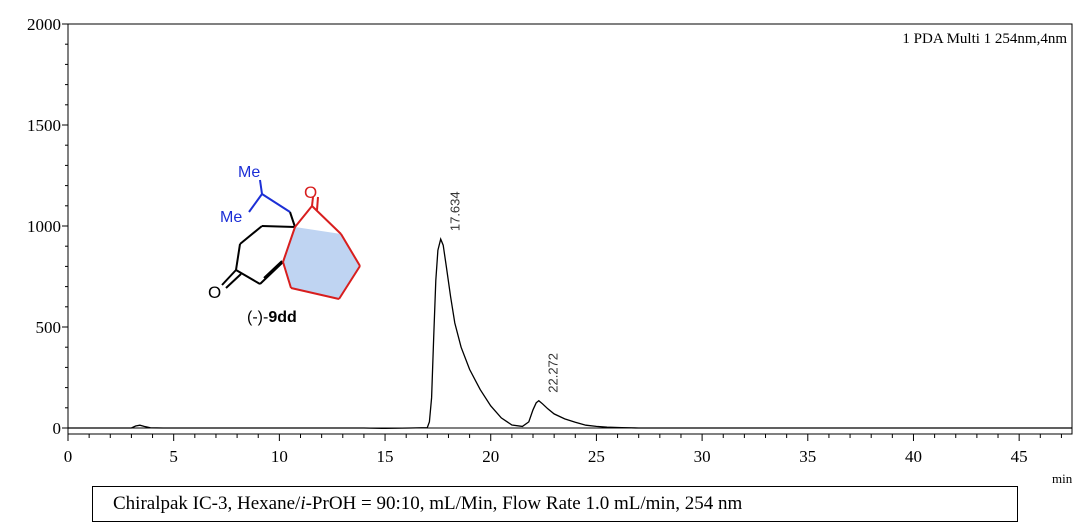  Describe the element at coordinates (913, 456) in the screenshot. I see `x-tick-label: 40` at that location.